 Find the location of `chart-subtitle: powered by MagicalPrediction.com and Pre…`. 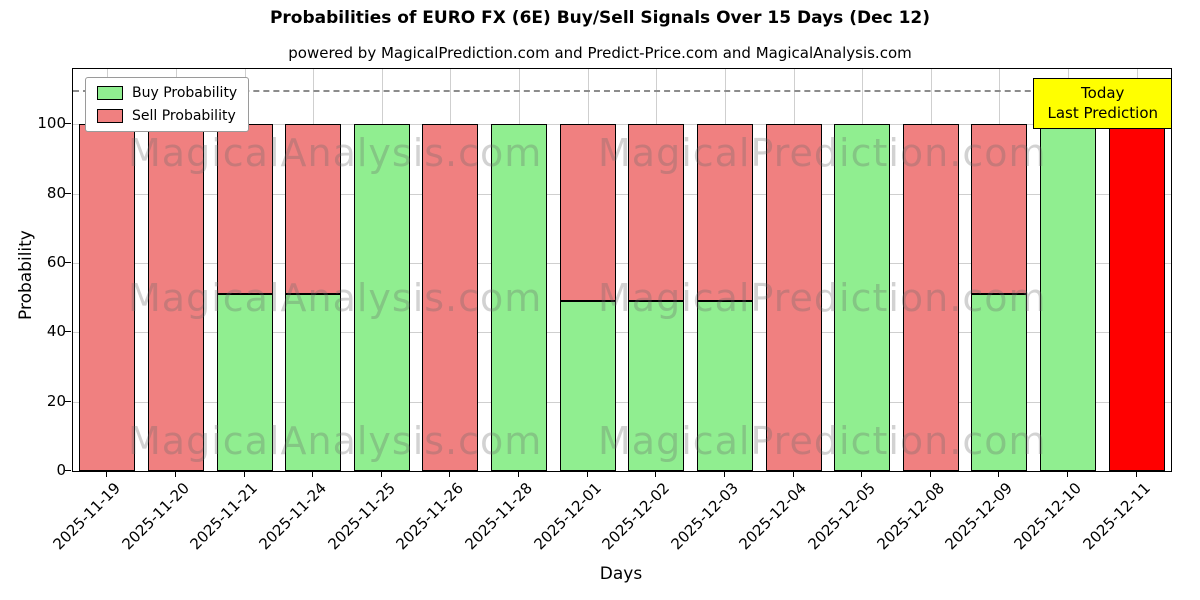

chart-subtitle: powered by MagicalPrediction.com and Pre… is located at coordinates (600, 53).